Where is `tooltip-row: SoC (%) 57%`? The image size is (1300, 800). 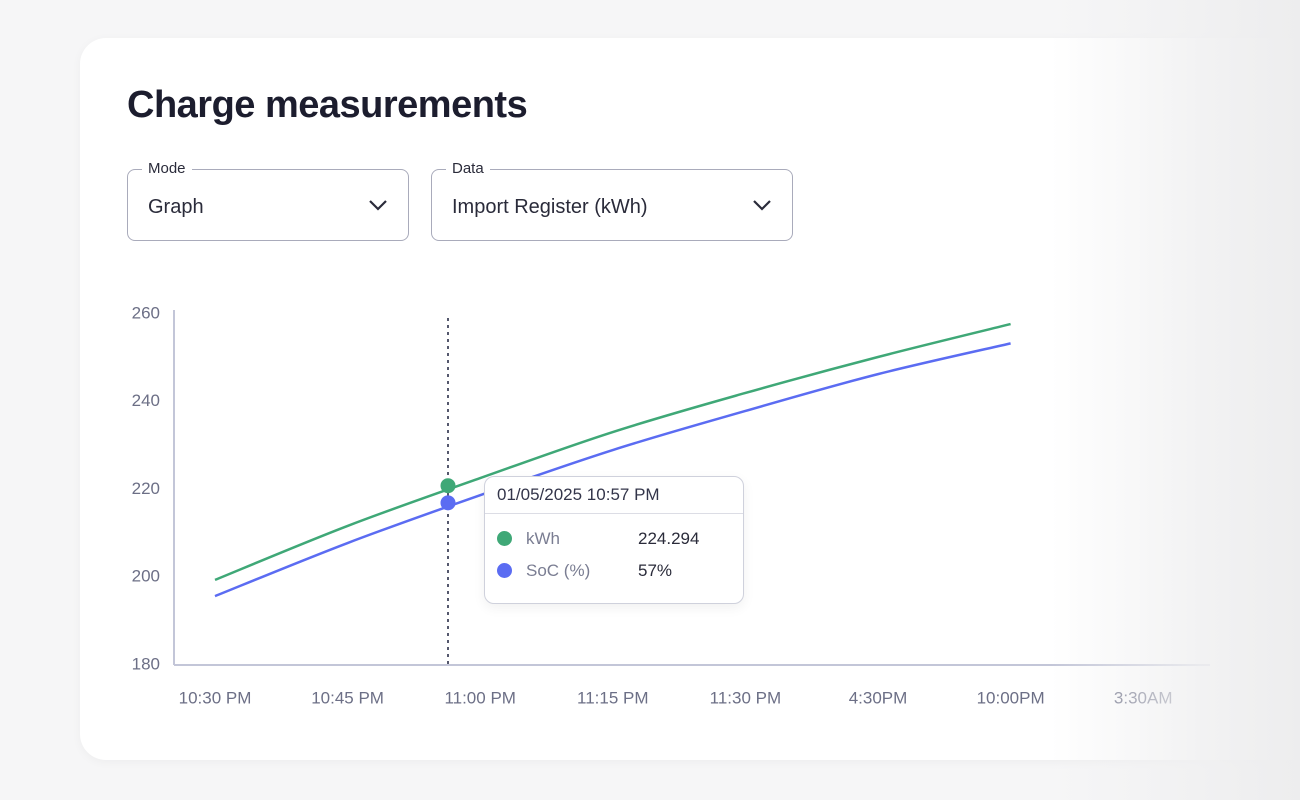 tooltip-row: SoC (%) 57% is located at coordinates (584, 571).